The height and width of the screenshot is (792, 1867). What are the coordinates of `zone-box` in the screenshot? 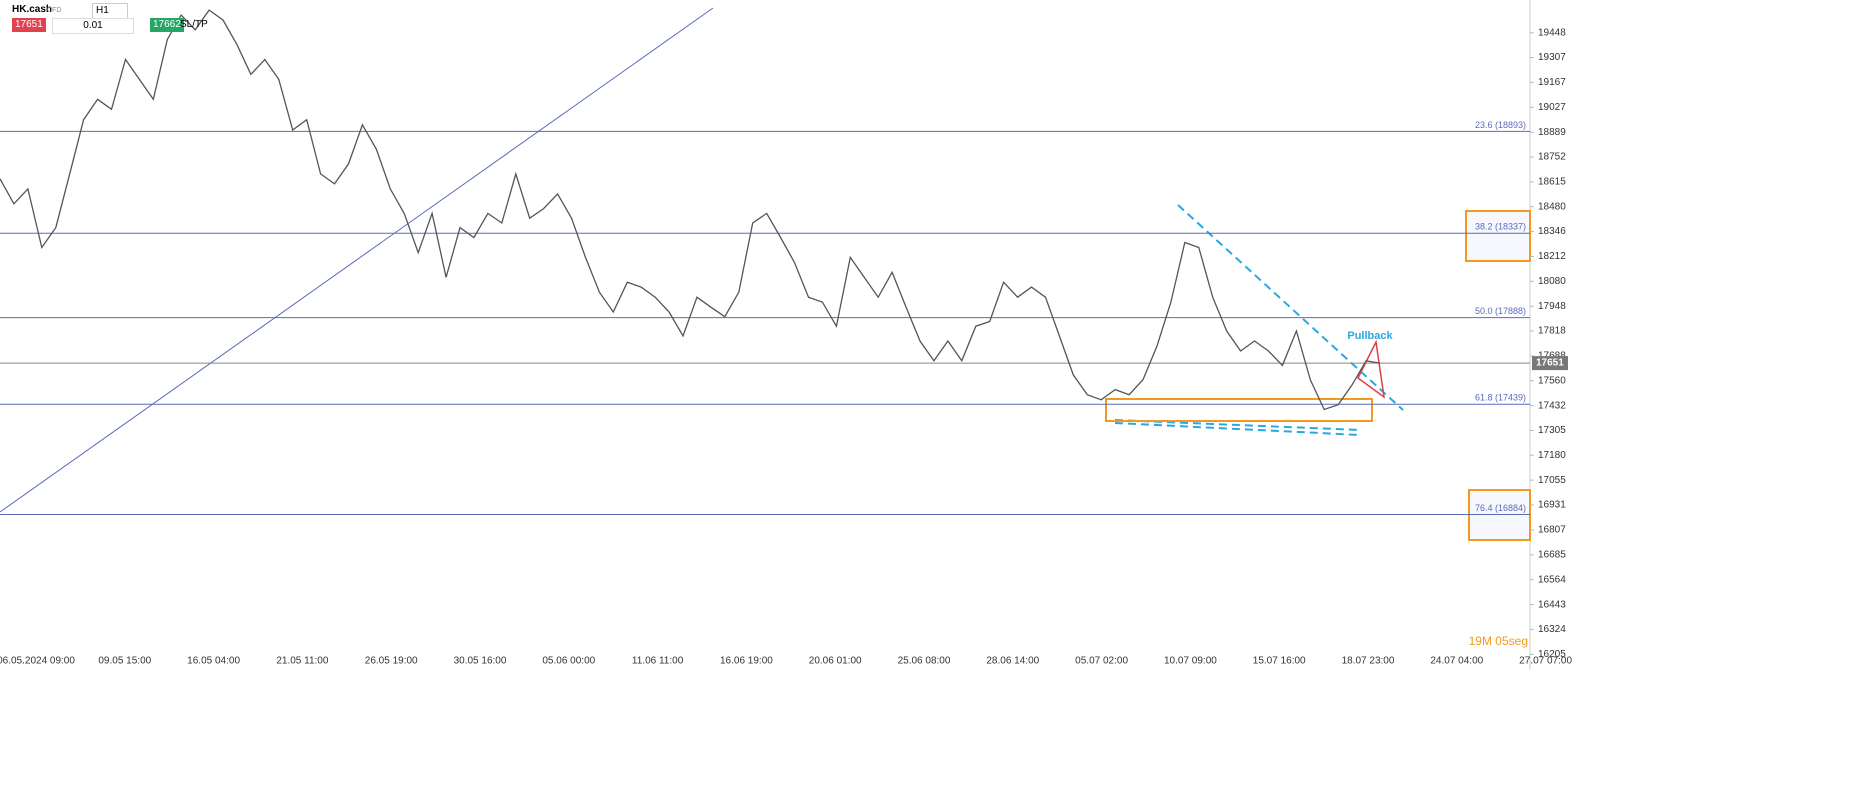 It's located at (1239, 410).